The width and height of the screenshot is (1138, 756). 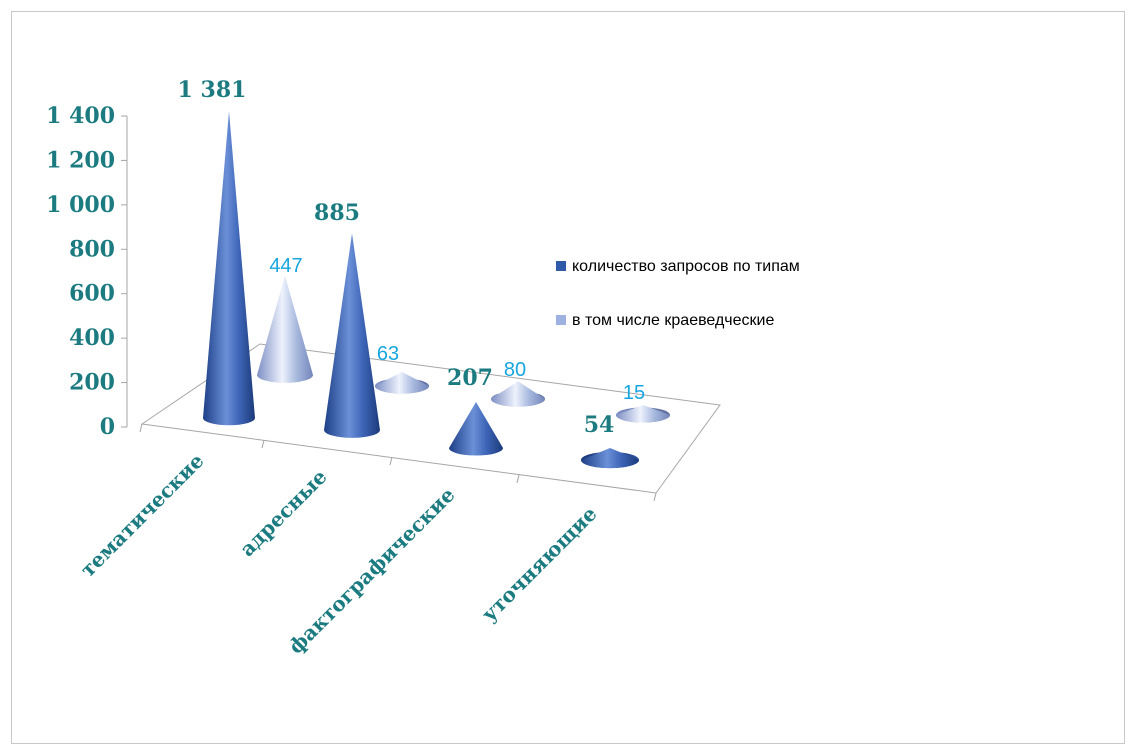 I want to click on data-label: 63, so click(x=388, y=354).